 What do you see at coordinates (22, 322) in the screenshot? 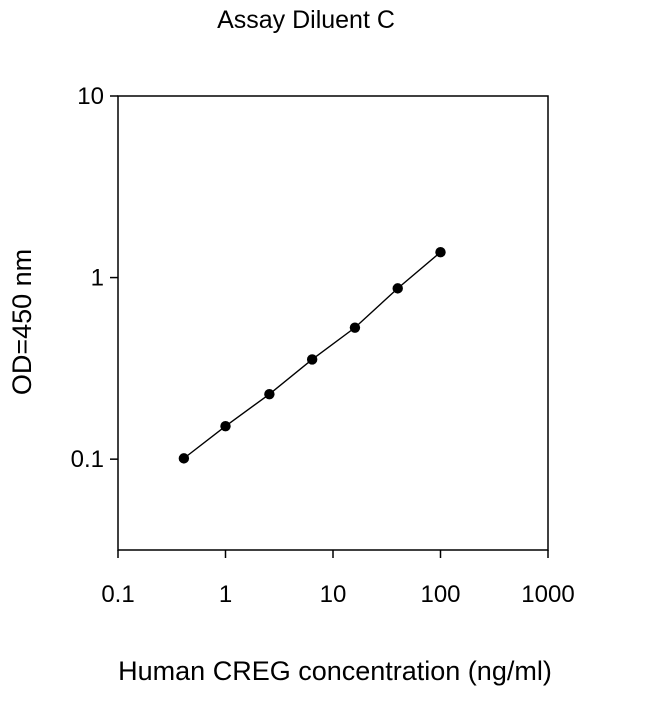
I see `y-axis-label: OD=450 nm` at bounding box center [22, 322].